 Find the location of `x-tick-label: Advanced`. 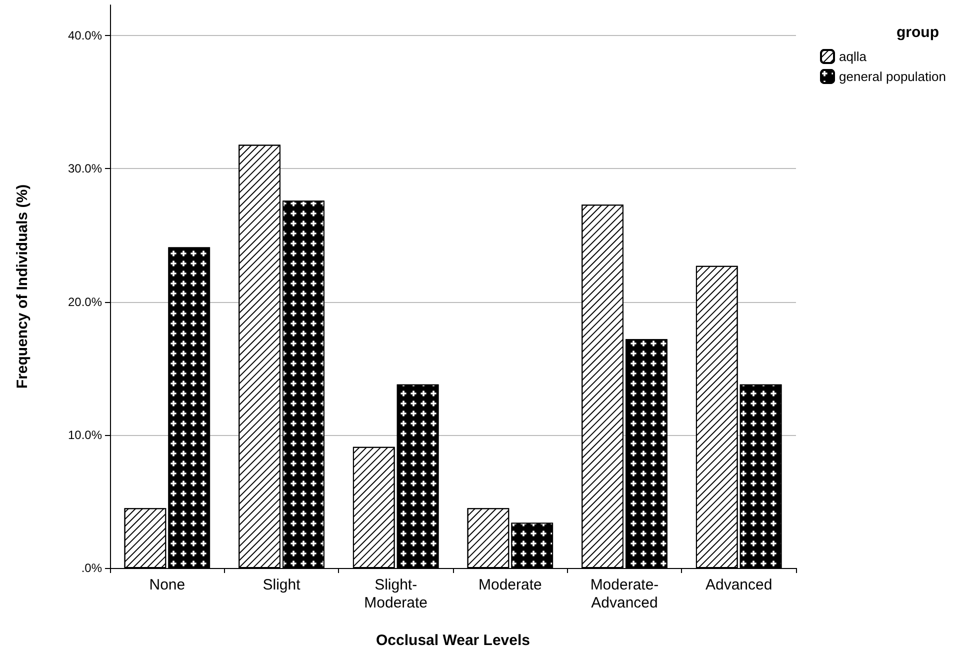

x-tick-label: Advanced is located at coordinates (738, 585).